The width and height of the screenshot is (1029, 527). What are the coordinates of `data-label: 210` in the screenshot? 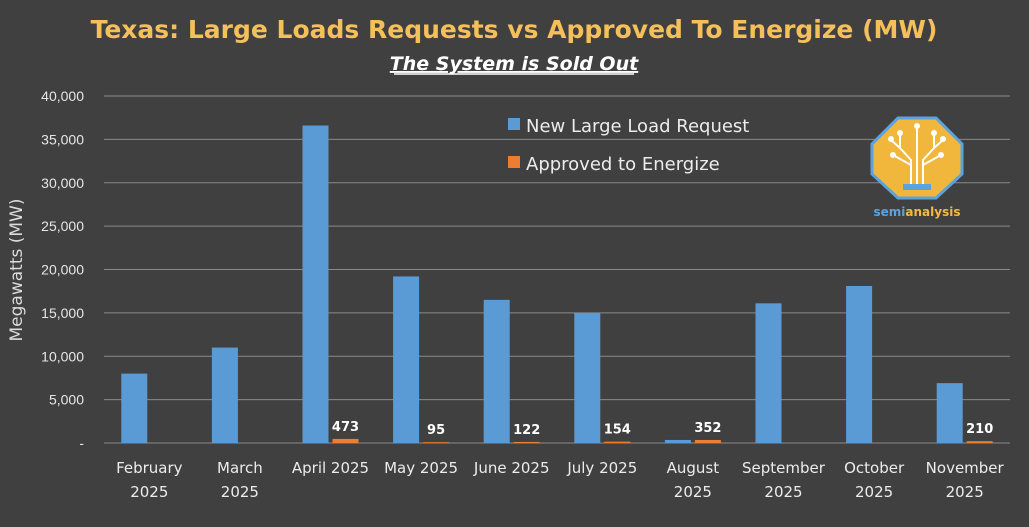 It's located at (979, 429).